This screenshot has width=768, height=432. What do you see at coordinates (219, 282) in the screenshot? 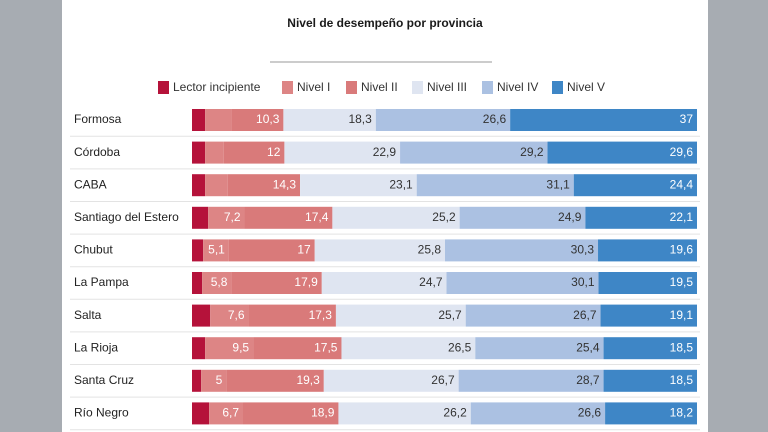
I see `value-label: 5,8` at bounding box center [219, 282].